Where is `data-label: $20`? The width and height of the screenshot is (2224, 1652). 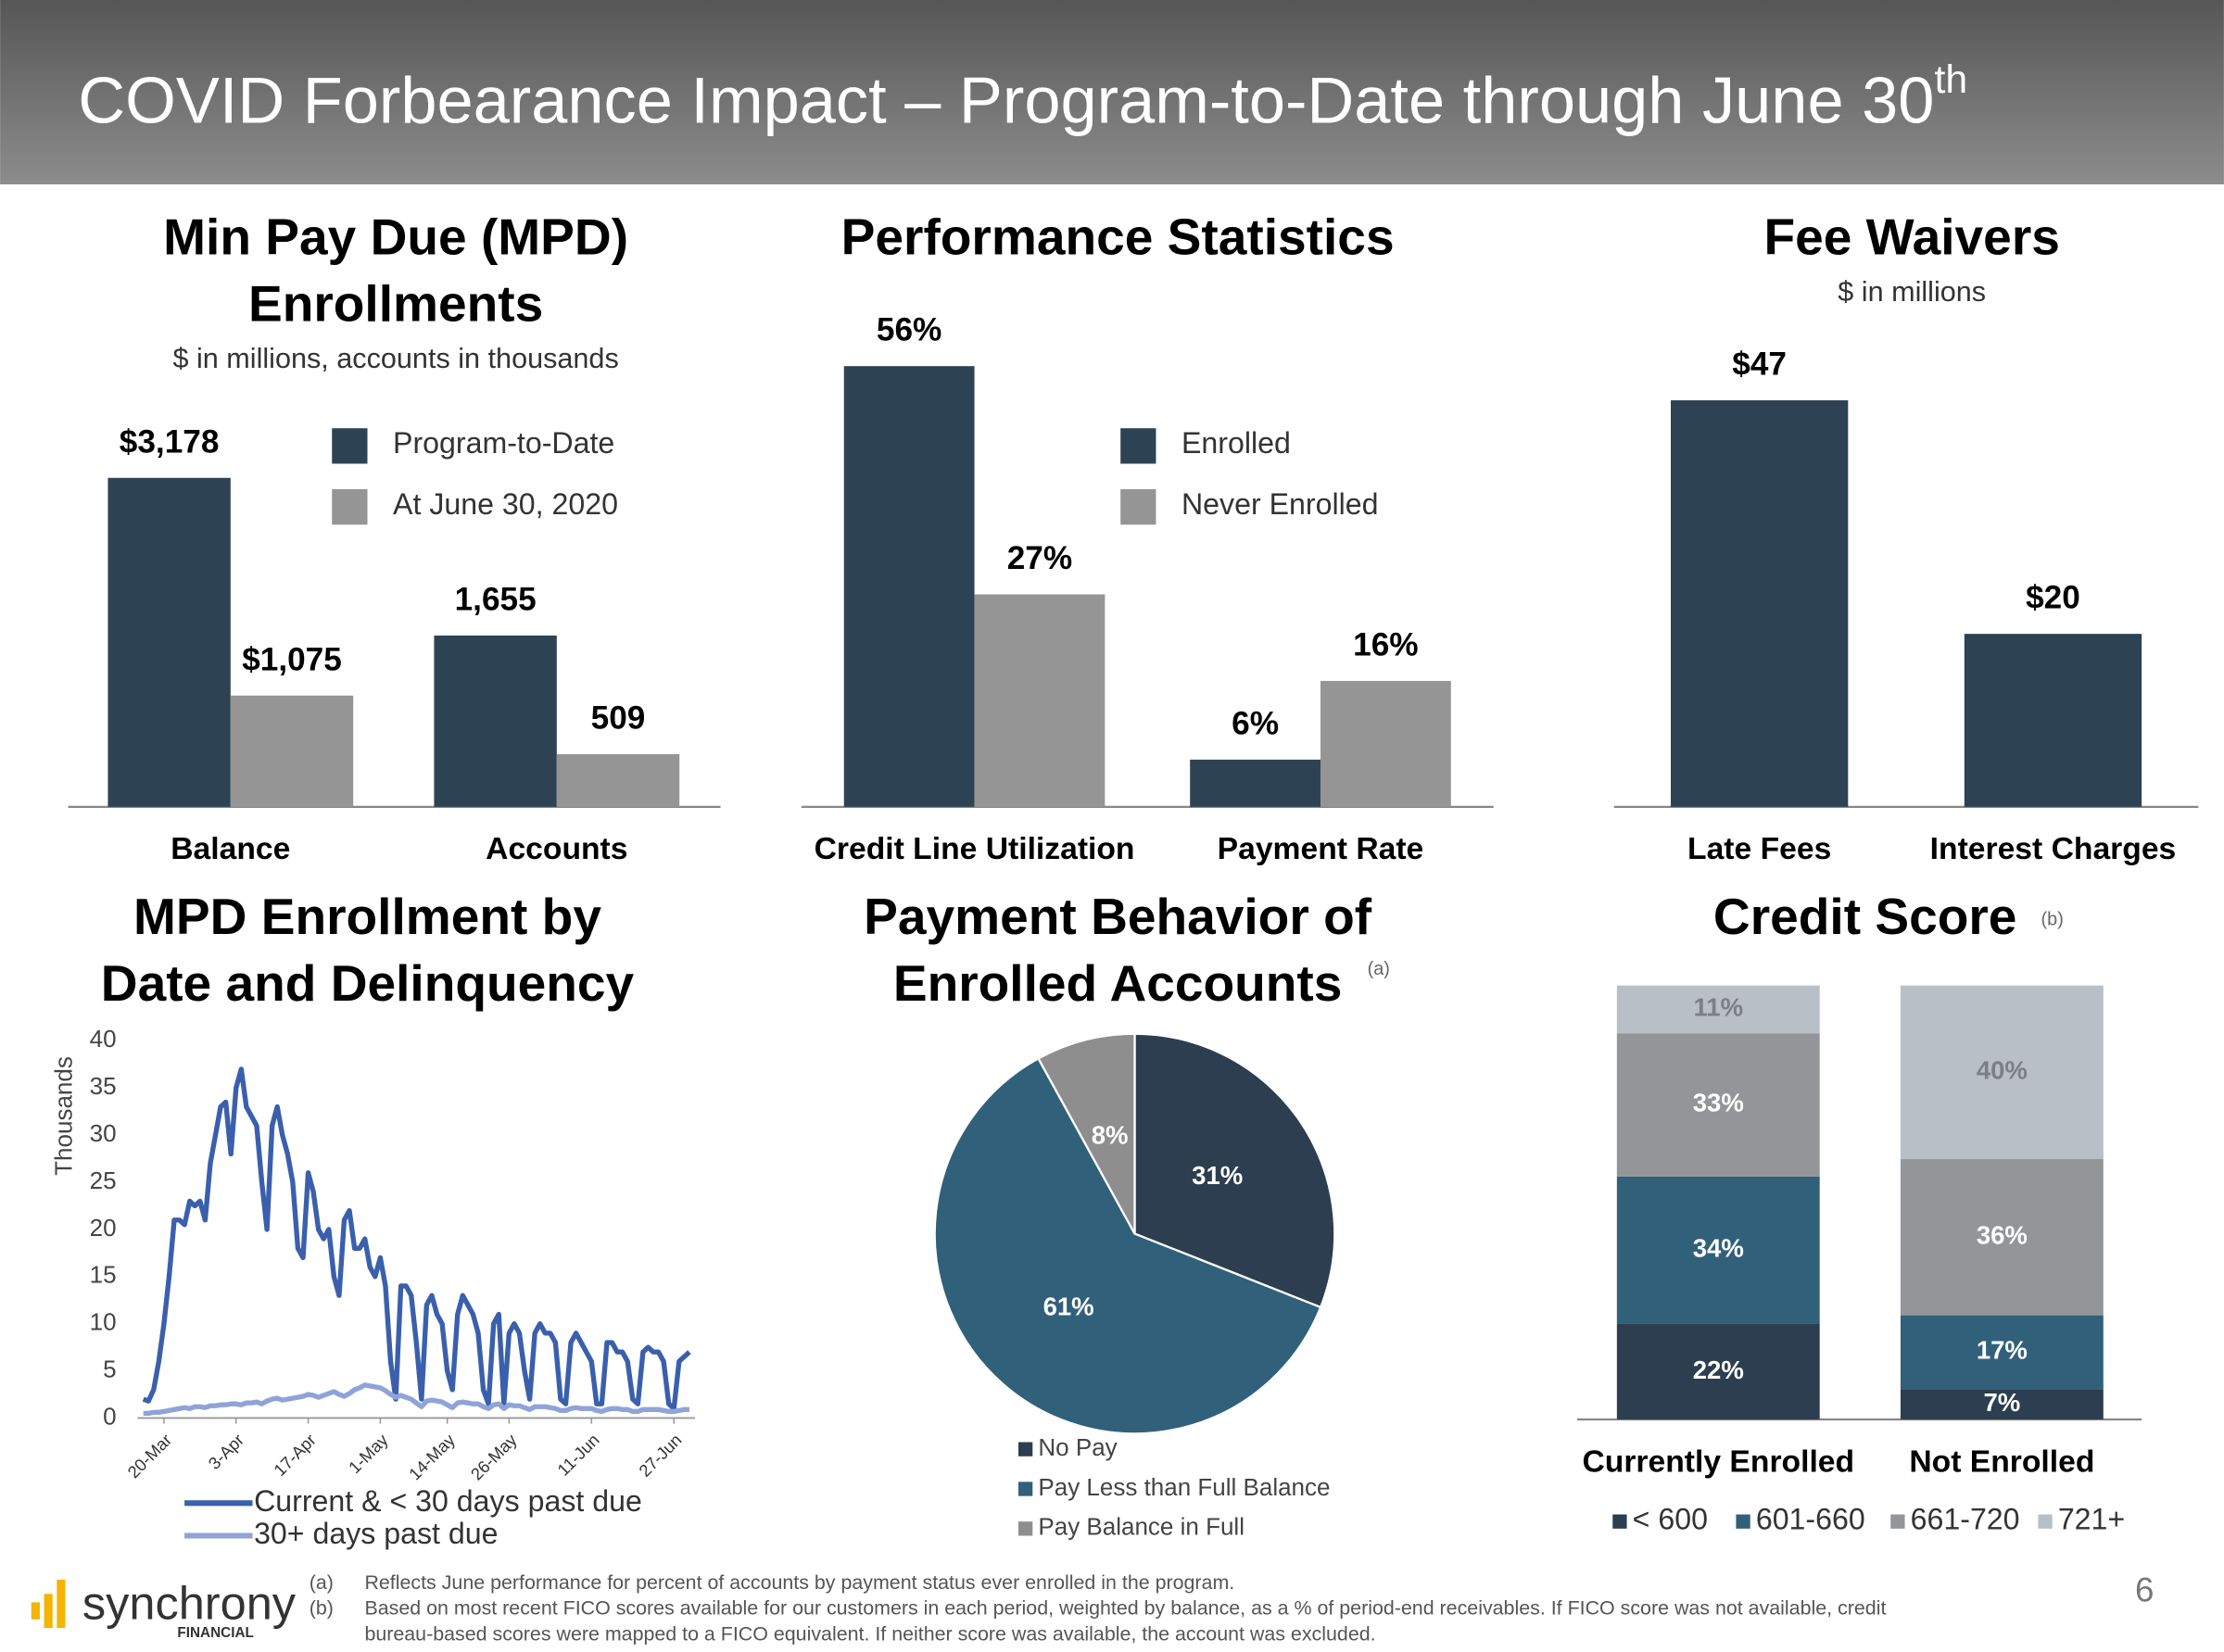
data-label: $20 is located at coordinates (2053, 598).